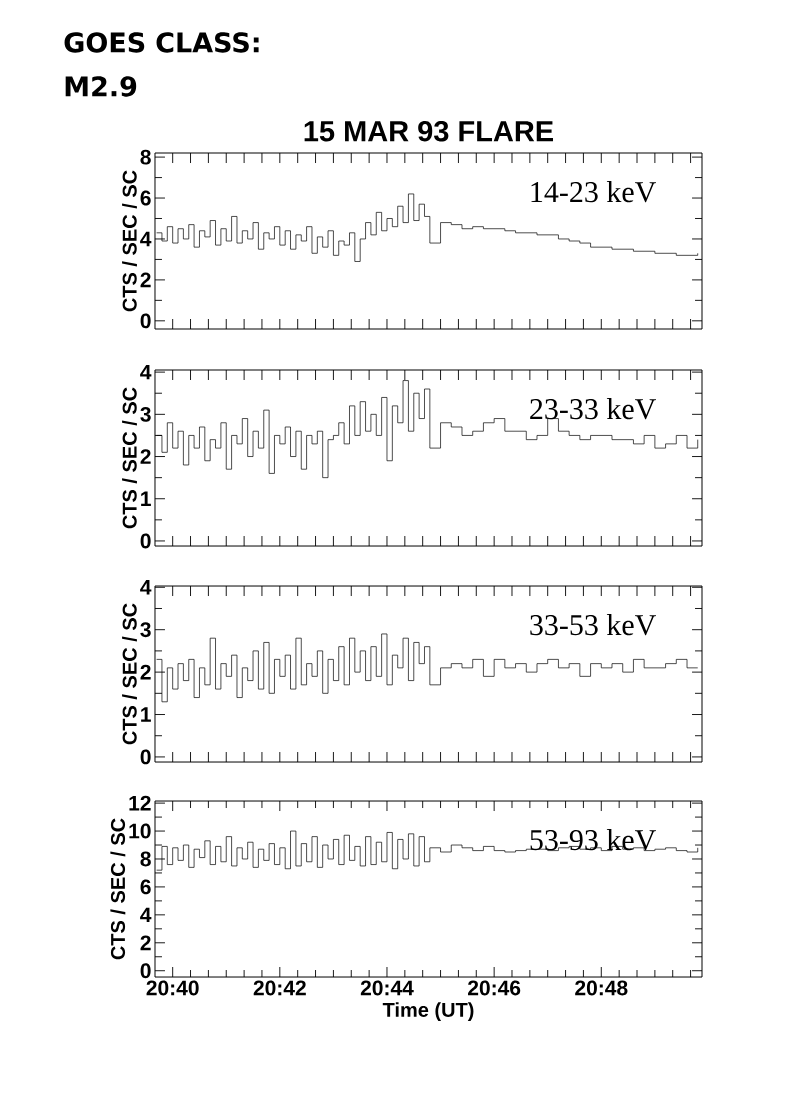 This screenshot has width=790, height=1118. I want to click on x-tick-label: 20:46, so click(494, 988).